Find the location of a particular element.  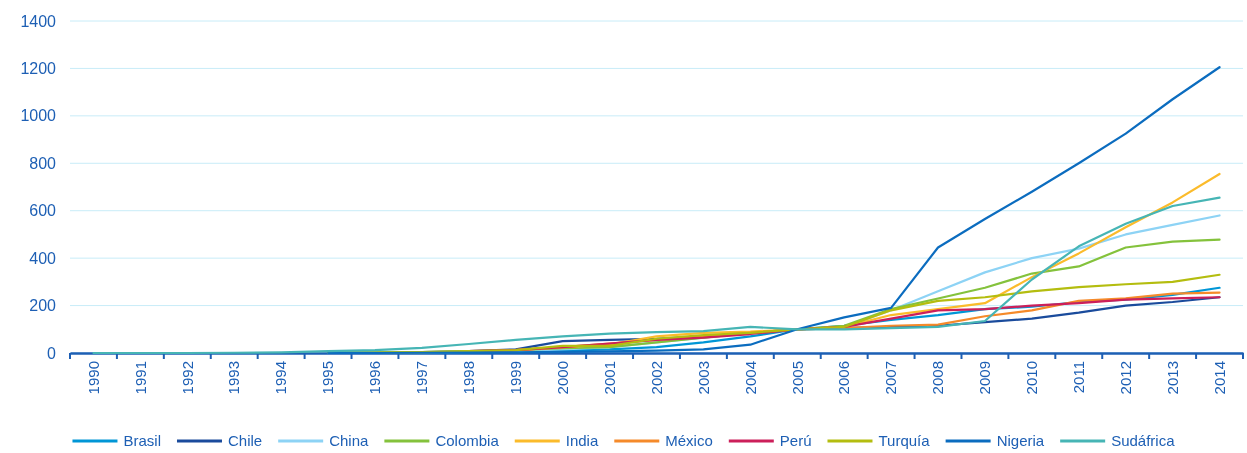

x-tick-label: 1994 is located at coordinates (281, 378).